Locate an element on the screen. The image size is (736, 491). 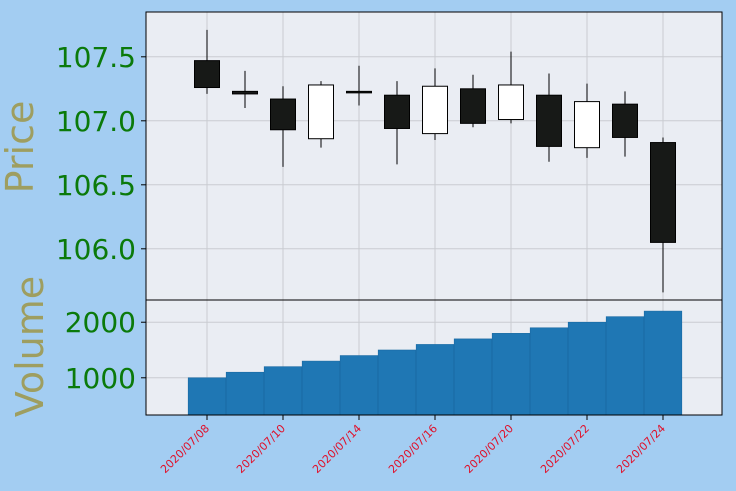
price-tick-label: 106.0 is located at coordinates (96, 249).